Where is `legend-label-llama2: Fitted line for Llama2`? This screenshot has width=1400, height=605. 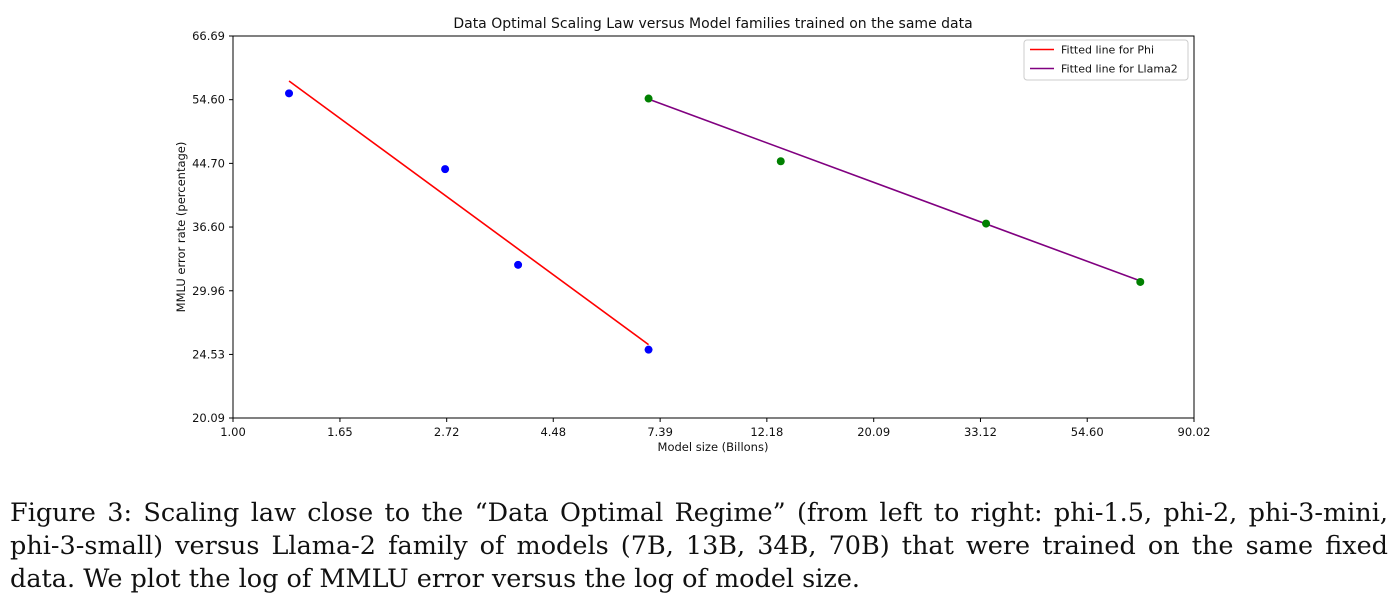 legend-label-llama2: Fitted line for Llama2 is located at coordinates (1119, 69).